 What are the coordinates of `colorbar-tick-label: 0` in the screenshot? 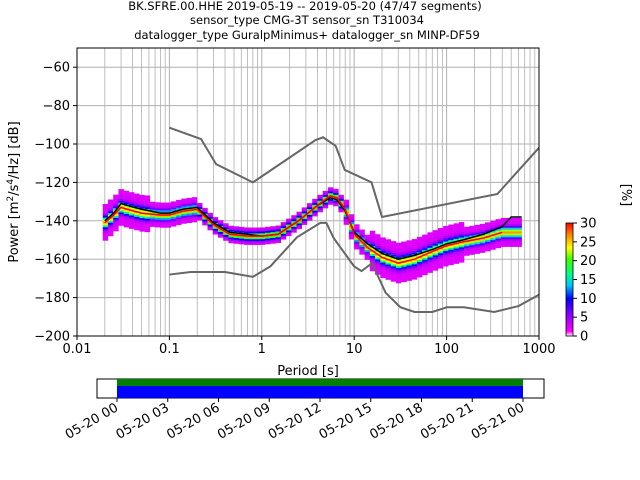 It's located at (584, 337).